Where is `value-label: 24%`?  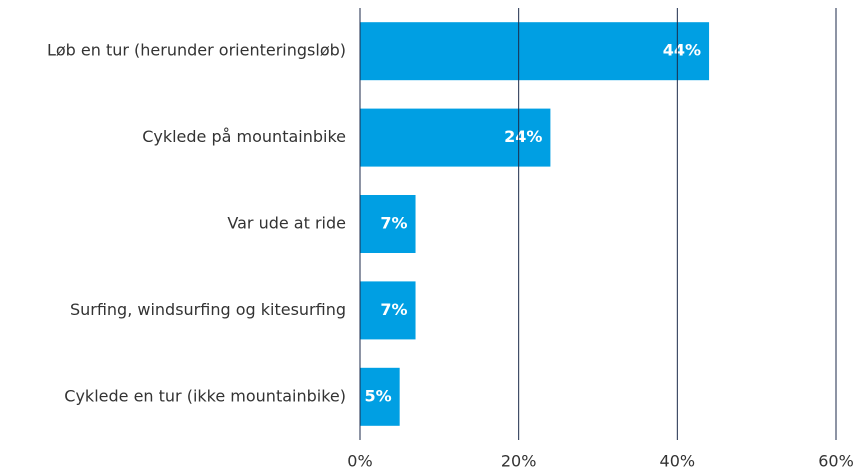 value-label: 24% is located at coordinates (523, 136).